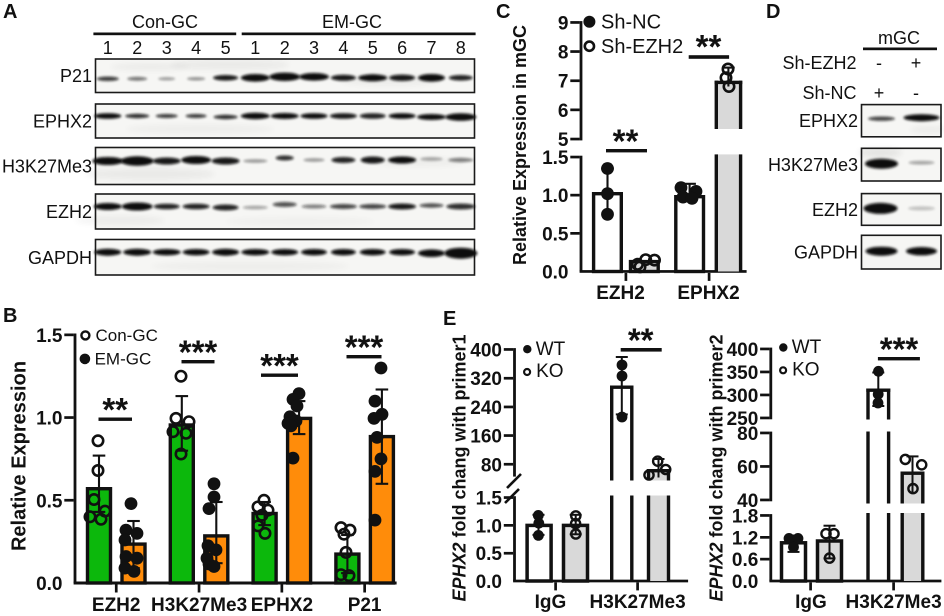 Image resolution: width=944 pixels, height=616 pixels. What do you see at coordinates (520, 145) in the screenshot?
I see `svg-text: Relative Expression in mGC` at bounding box center [520, 145].